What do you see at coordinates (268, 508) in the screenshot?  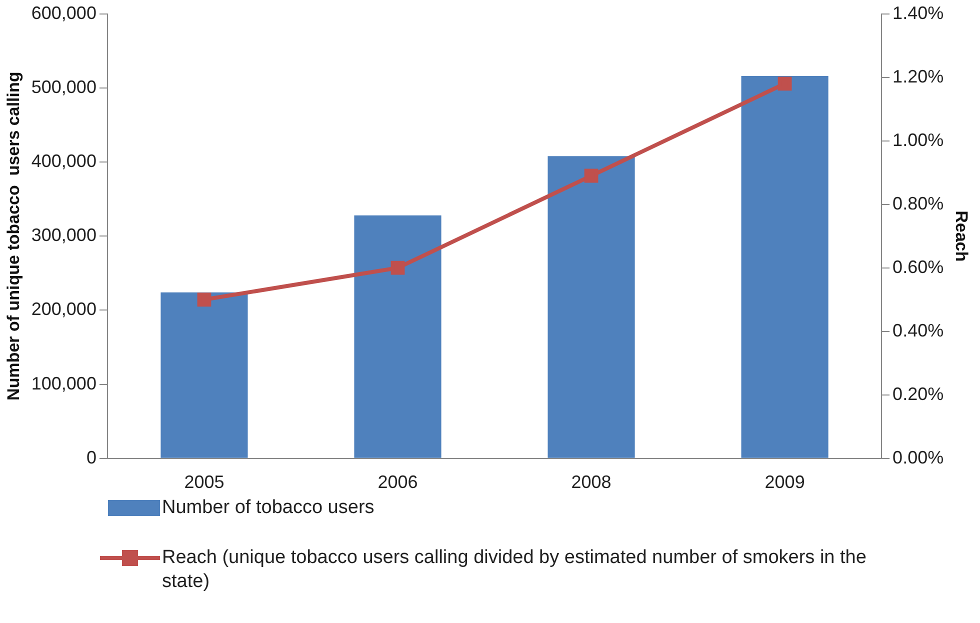 I see `legend-label: Number of tobacco users` at bounding box center [268, 508].